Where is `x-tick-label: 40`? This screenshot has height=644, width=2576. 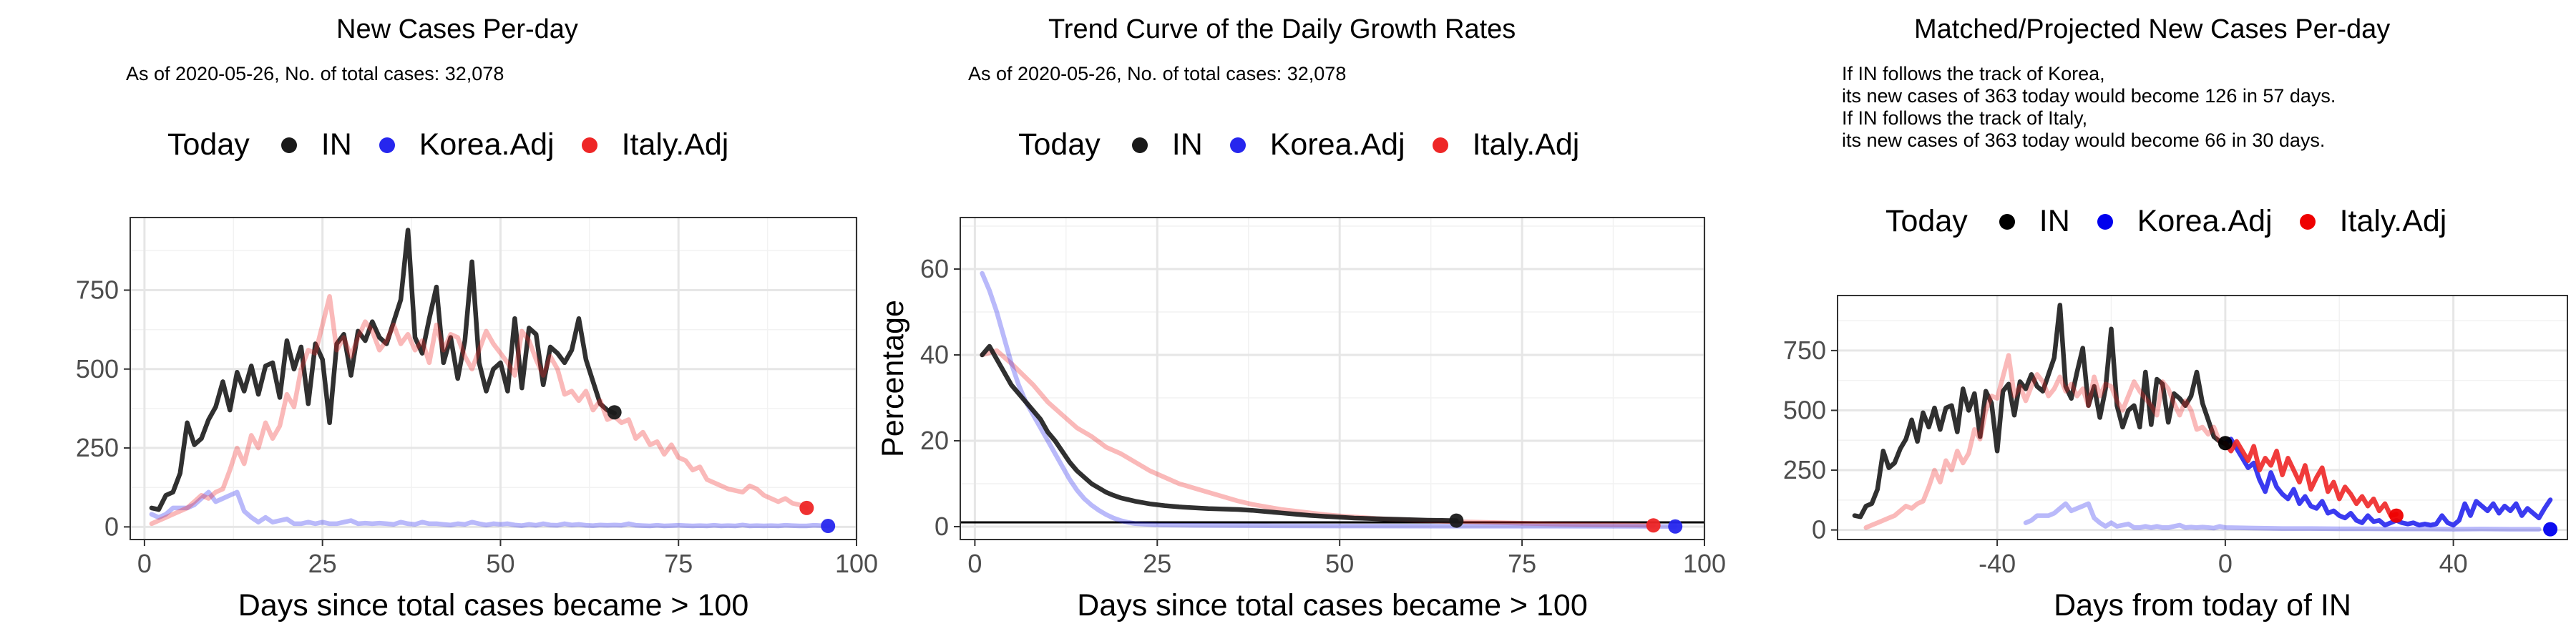
x-tick-label: 40 is located at coordinates (2453, 563).